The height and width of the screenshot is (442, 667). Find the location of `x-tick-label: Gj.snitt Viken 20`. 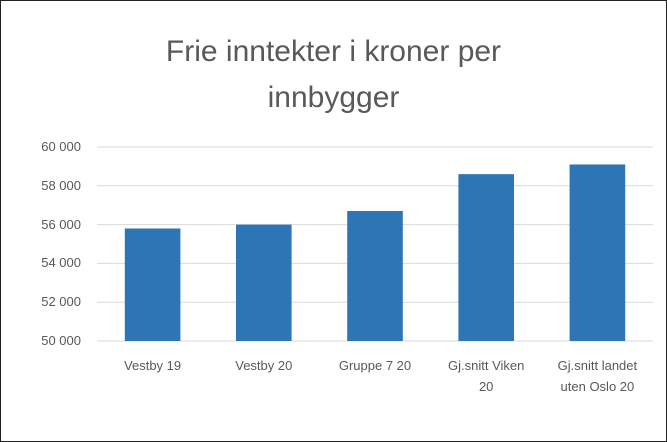

x-tick-label: Gj.snitt Viken 20 is located at coordinates (486, 376).